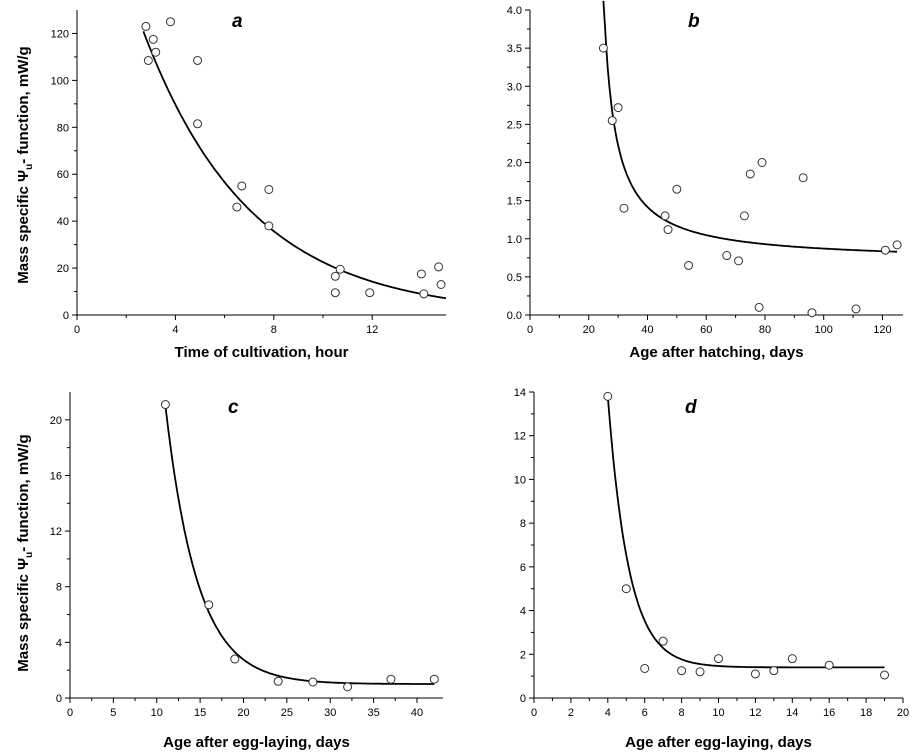  What do you see at coordinates (520, 393) in the screenshot?
I see `y-tick-label: 14` at bounding box center [520, 393].